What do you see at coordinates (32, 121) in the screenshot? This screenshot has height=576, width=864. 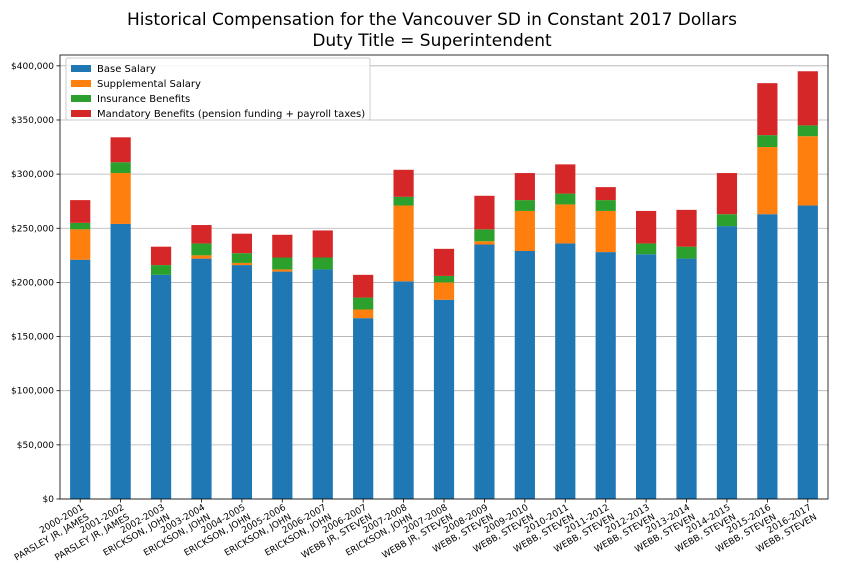 I see `y-tick-label: $350,000` at bounding box center [32, 121].